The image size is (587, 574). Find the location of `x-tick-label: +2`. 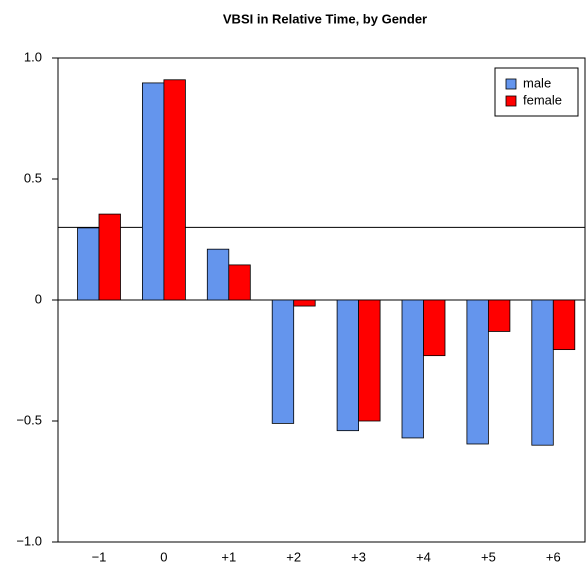

x-tick-label: +2 is located at coordinates (293, 556).